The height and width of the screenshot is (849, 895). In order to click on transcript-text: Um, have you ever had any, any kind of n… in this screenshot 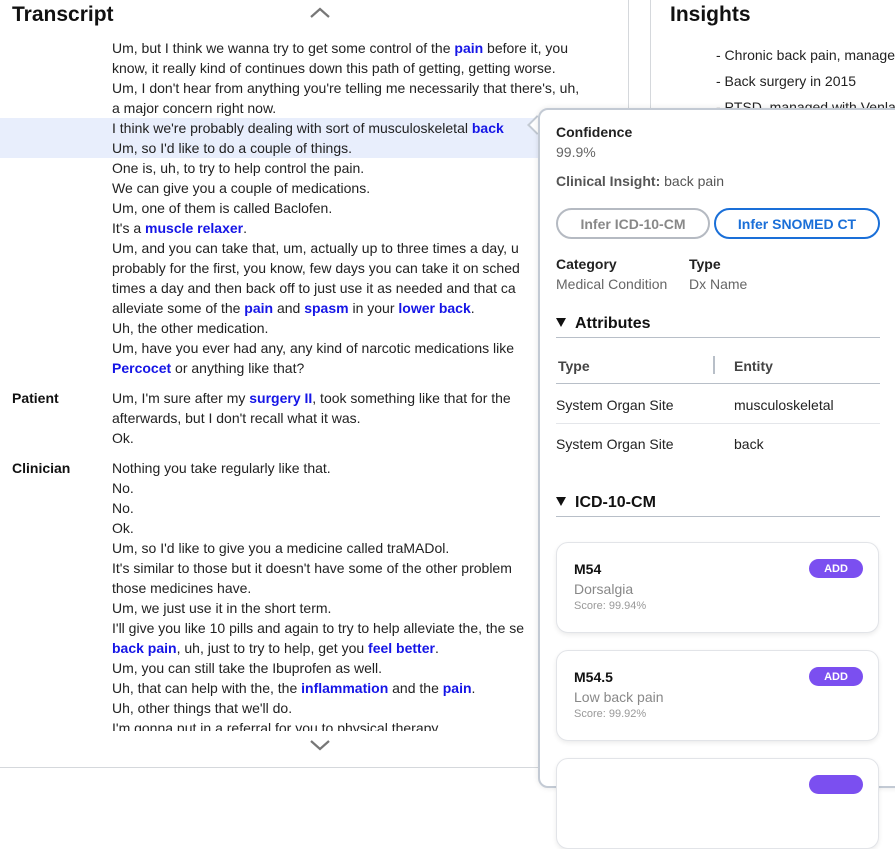, I will do `click(313, 348)`.